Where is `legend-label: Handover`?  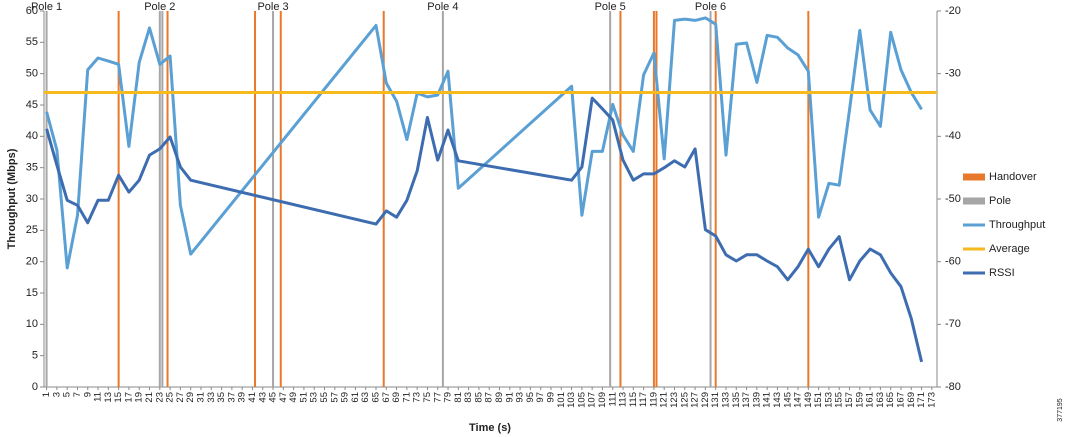 legend-label: Handover is located at coordinates (1013, 177).